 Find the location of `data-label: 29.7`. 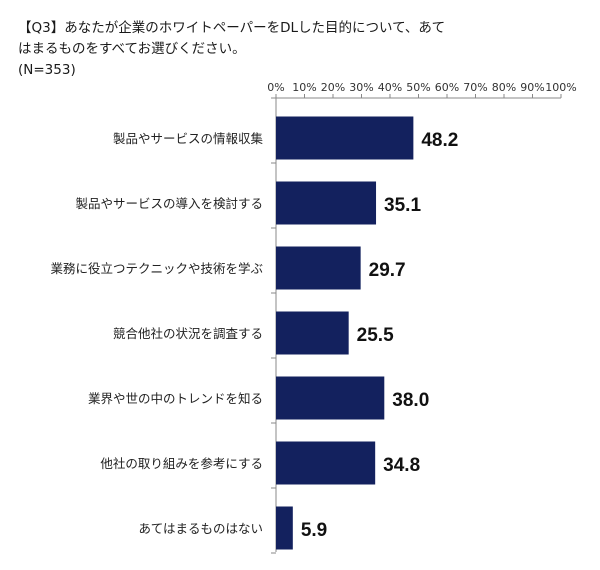

data-label: 29.7 is located at coordinates (387, 270).